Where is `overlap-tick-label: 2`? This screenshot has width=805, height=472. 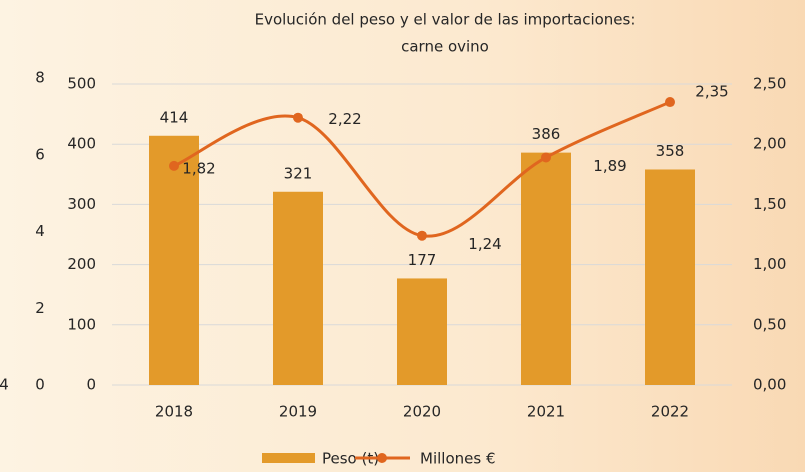 overlap-tick-label: 2 is located at coordinates (40, 308).